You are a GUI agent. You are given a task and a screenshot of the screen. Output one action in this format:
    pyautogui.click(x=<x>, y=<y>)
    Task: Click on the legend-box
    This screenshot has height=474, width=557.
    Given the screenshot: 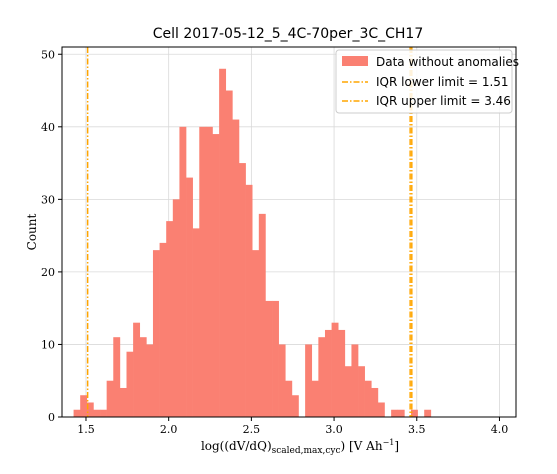 What is the action you would take?
    pyautogui.click(x=424, y=81)
    